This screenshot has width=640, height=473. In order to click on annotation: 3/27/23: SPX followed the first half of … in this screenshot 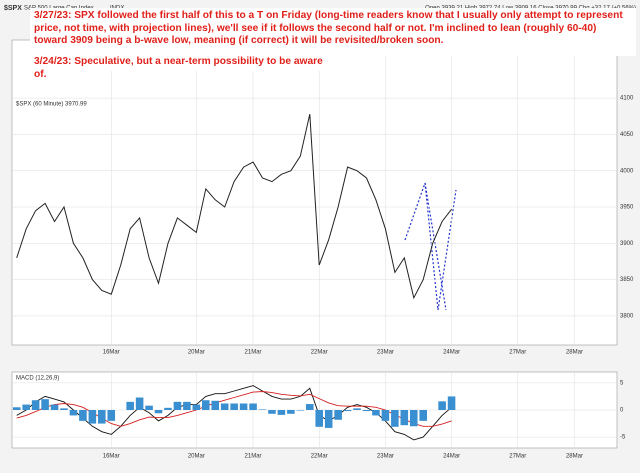, I will do `click(333, 32)`.